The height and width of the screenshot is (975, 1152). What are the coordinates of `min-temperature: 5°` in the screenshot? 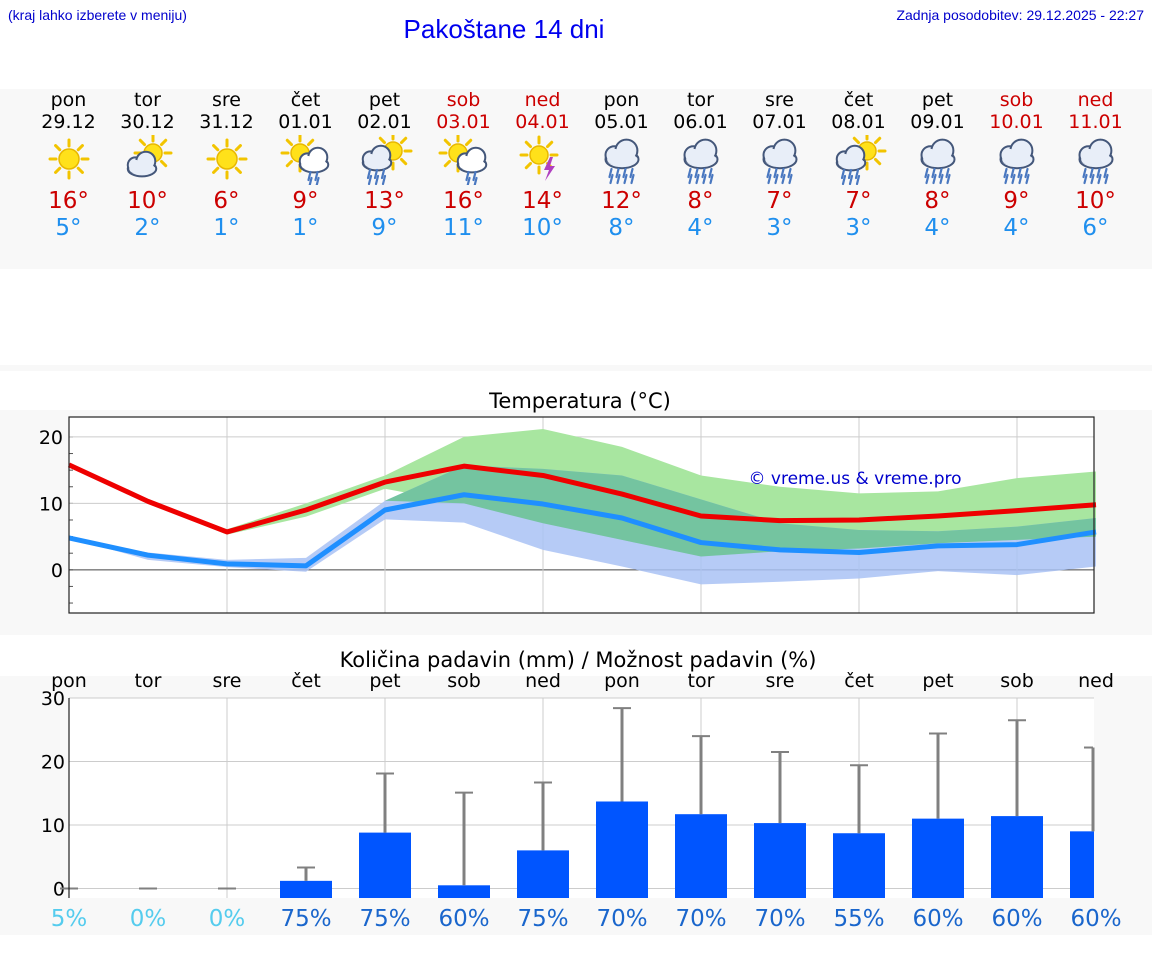 It's located at (68, 228).